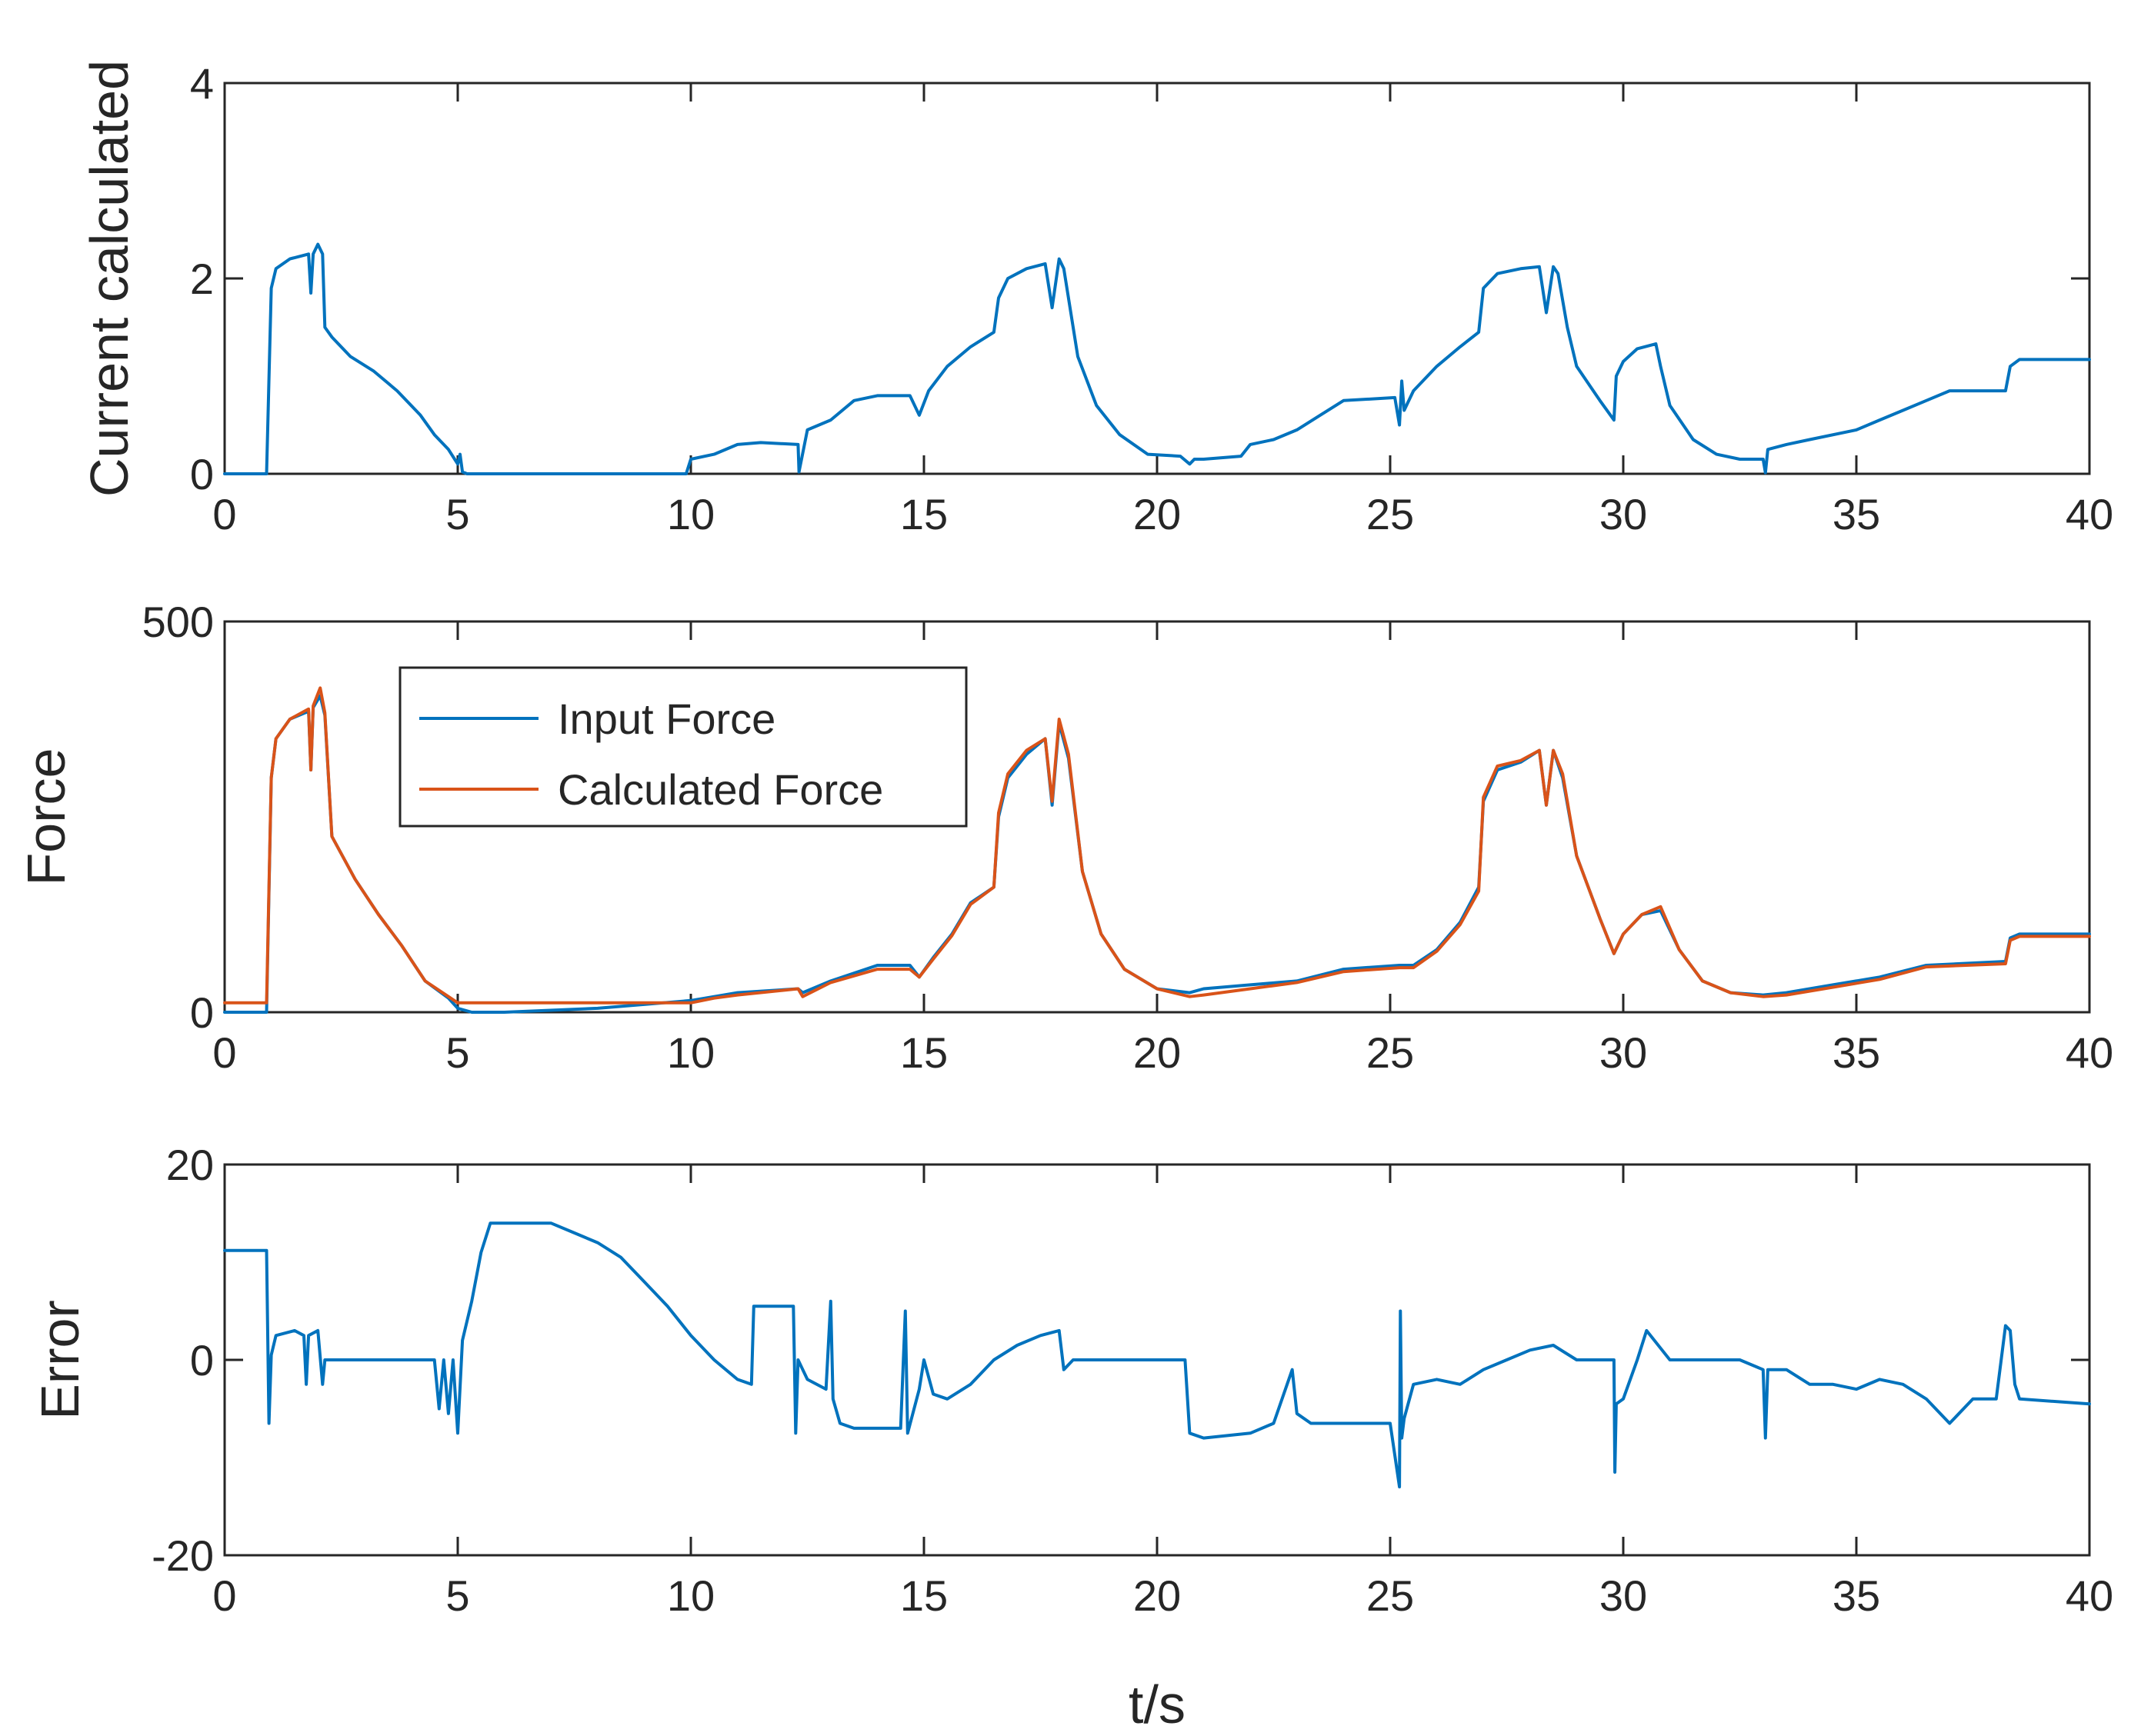 The width and height of the screenshot is (2131, 1736). Describe the element at coordinates (109, 278) in the screenshot. I see `current-ylabel: Current calculated` at that location.